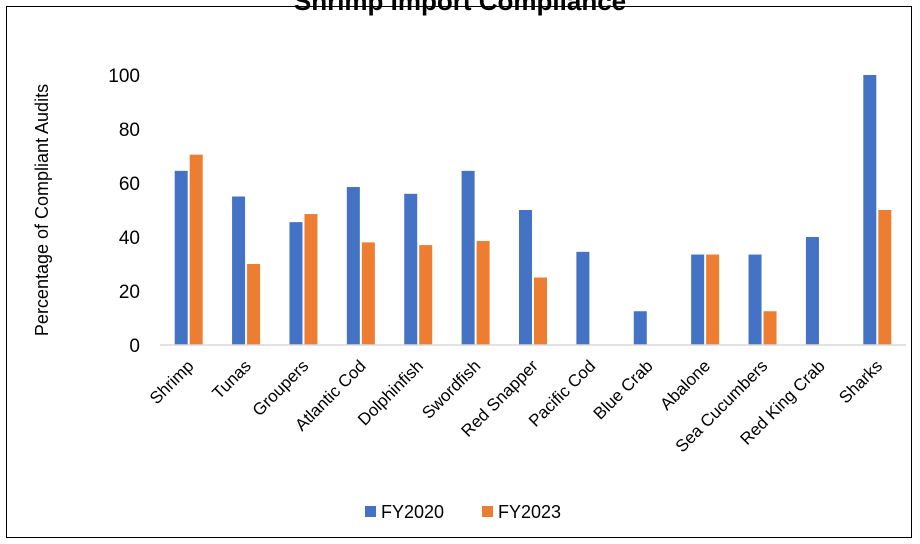 The height and width of the screenshot is (544, 920). I want to click on bar-fy2023-atlantic-cod, so click(368, 293).